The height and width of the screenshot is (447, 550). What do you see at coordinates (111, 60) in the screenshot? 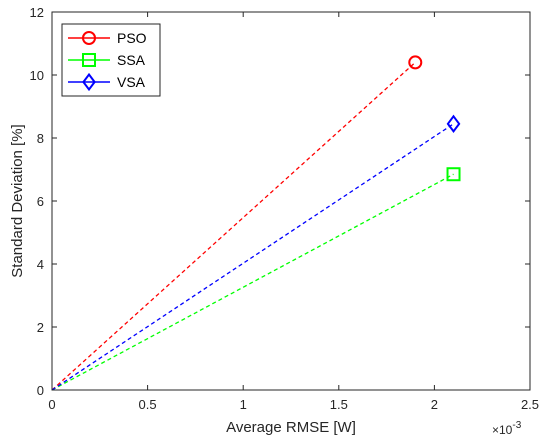
I see `legend: PSO SSA VSA` at bounding box center [111, 60].